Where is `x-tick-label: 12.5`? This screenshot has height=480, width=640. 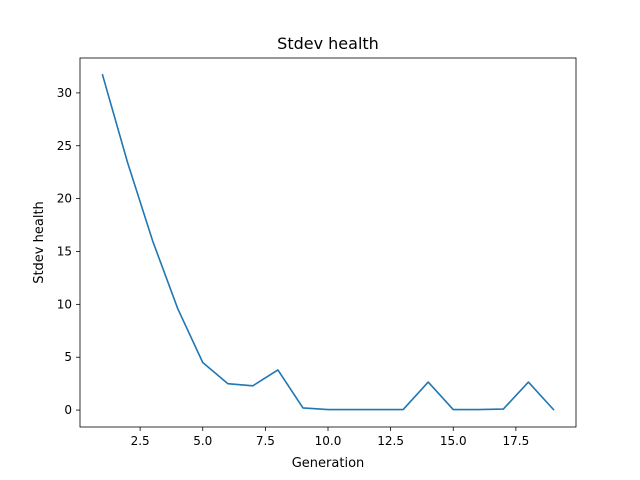
x-tick-label: 12.5 is located at coordinates (390, 441).